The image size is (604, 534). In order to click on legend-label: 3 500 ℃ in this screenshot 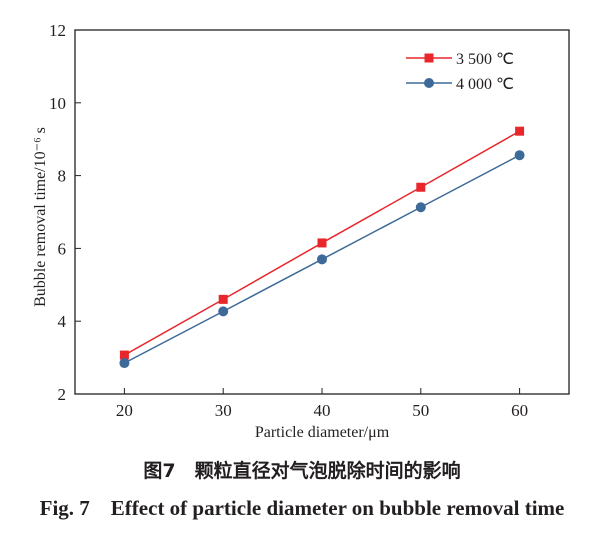, I will do `click(485, 59)`.